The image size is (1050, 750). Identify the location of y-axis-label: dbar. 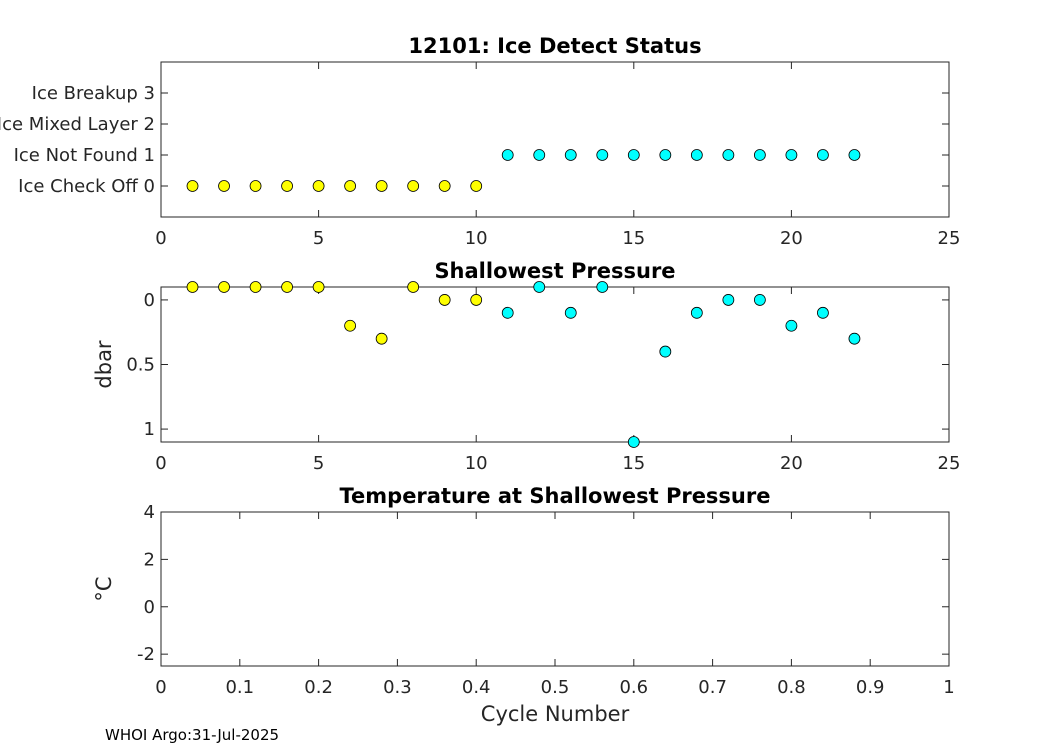
(104, 364).